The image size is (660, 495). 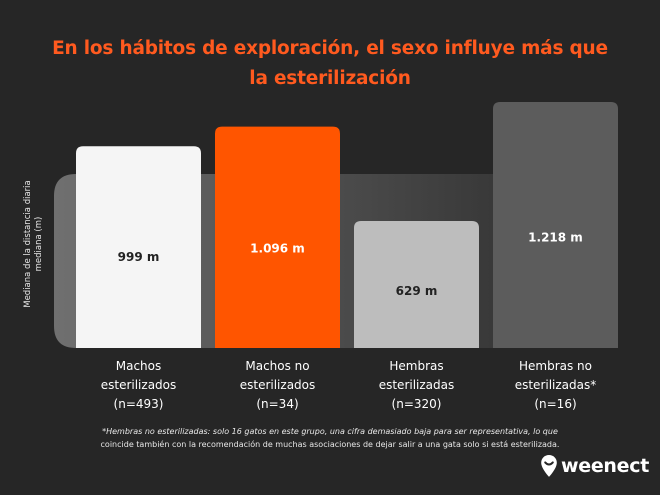 I want to click on category-label-3-line-3: (n=320), so click(x=417, y=404).